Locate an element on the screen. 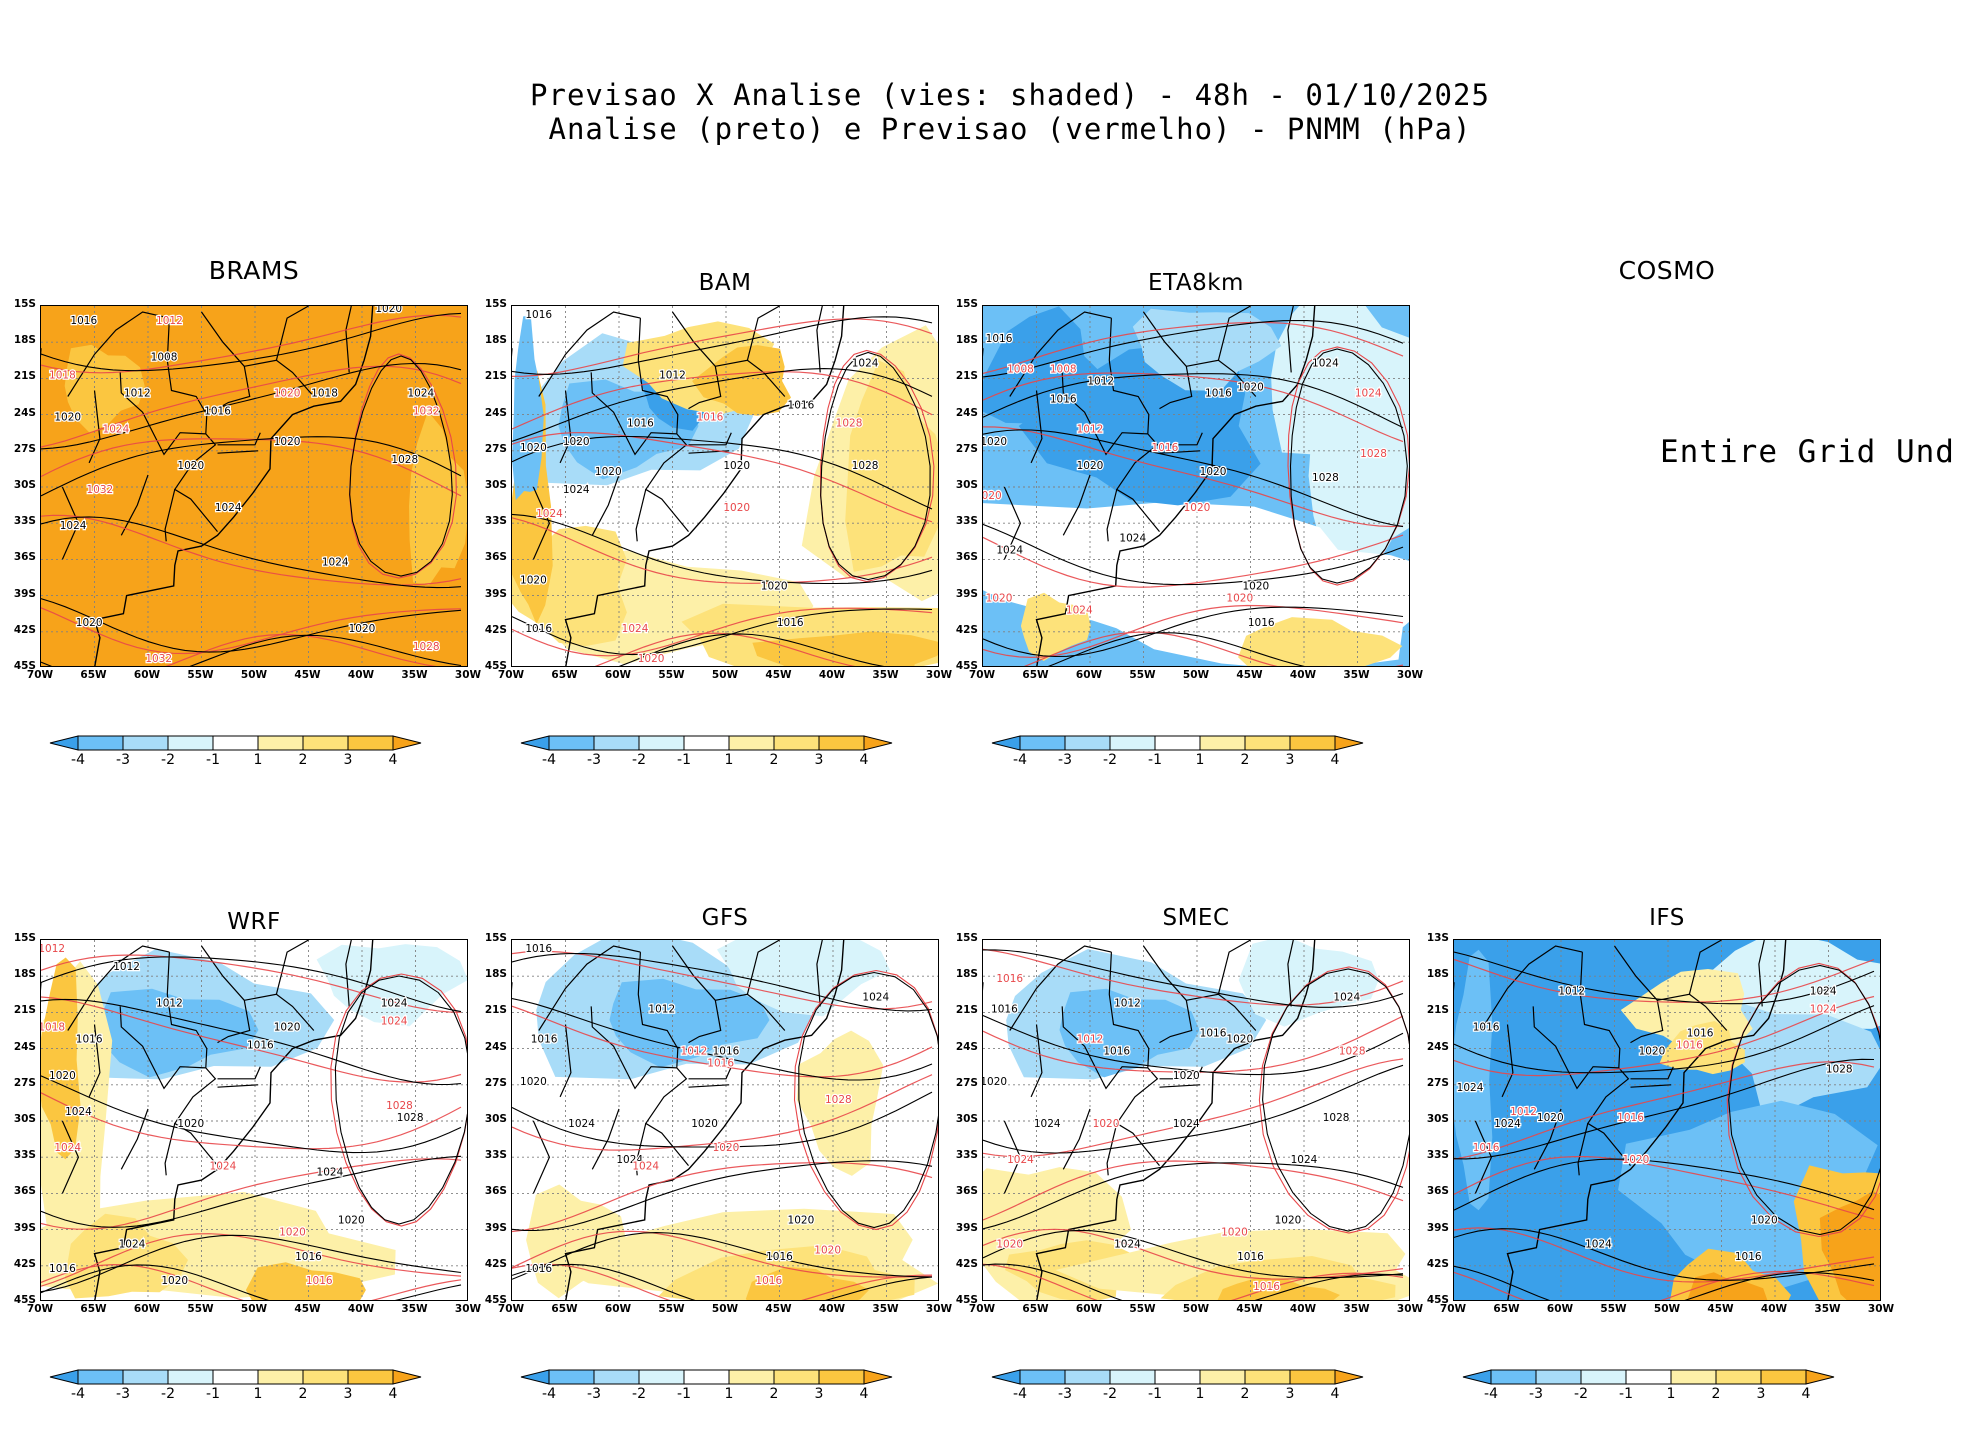 The width and height of the screenshot is (1964, 1436). lat-tick-label: 33S is located at coordinates (24, 521).